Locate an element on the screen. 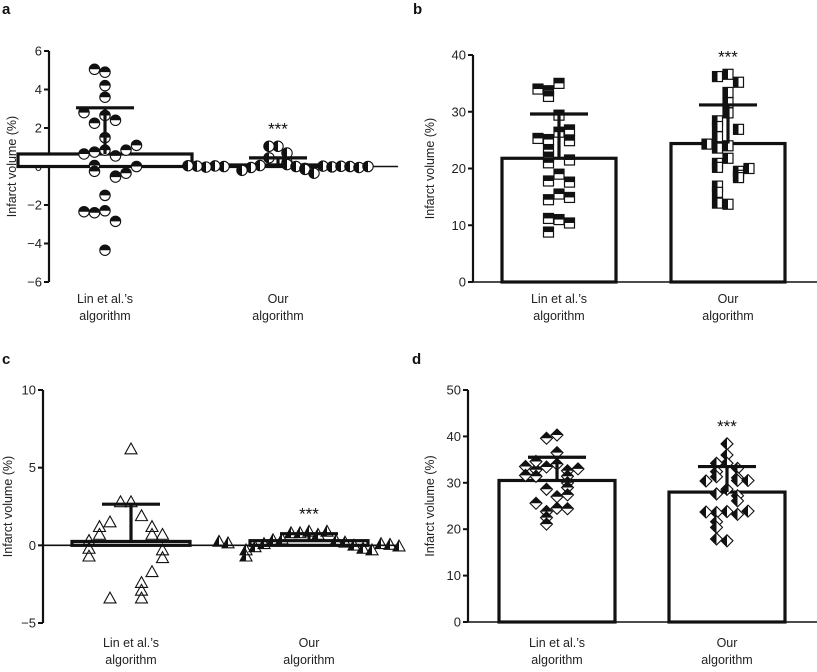  y-tick-label: −5 is located at coordinates (28, 623).